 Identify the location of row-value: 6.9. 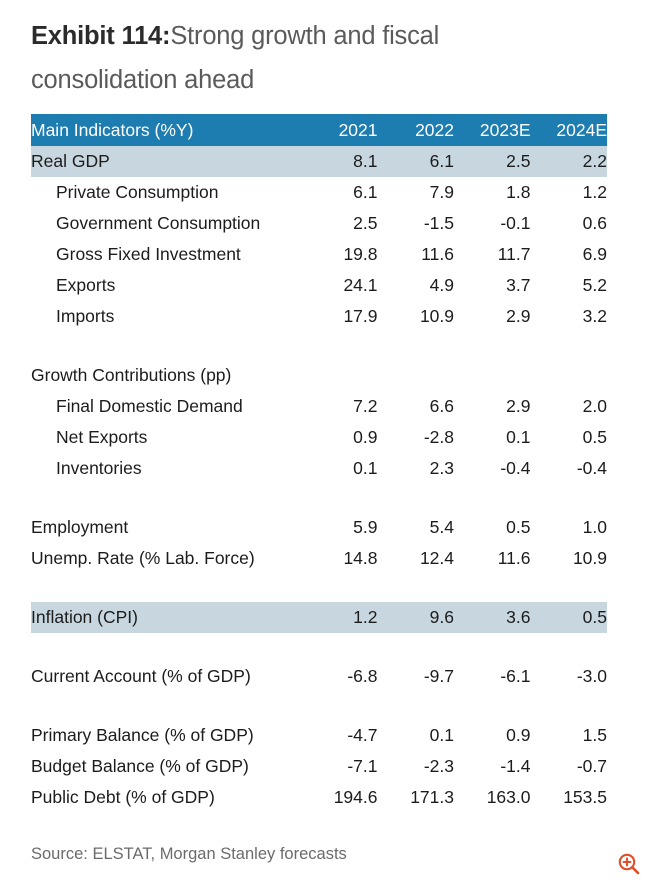
(594, 254).